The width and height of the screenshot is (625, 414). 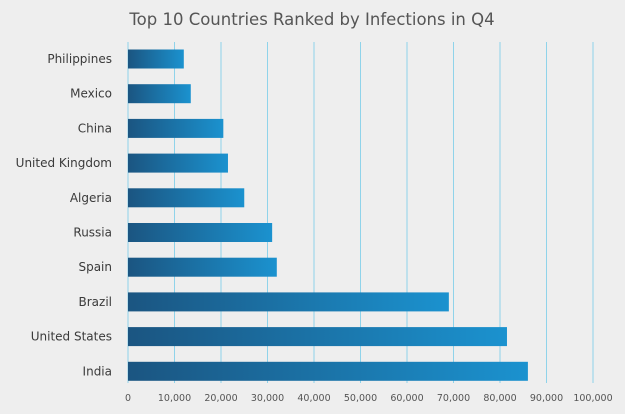 I want to click on x-tick-label: 0, so click(x=128, y=398).